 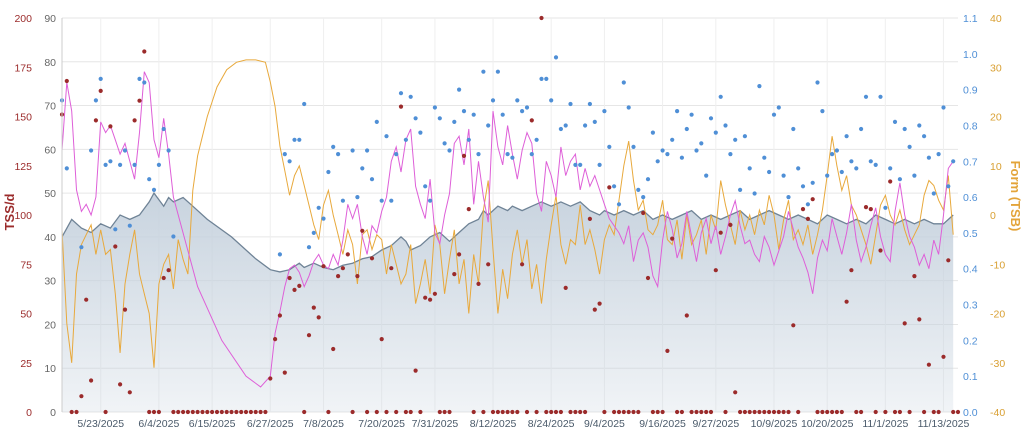 I want to click on x-tick-label: 9/4/2025, so click(x=604, y=424).